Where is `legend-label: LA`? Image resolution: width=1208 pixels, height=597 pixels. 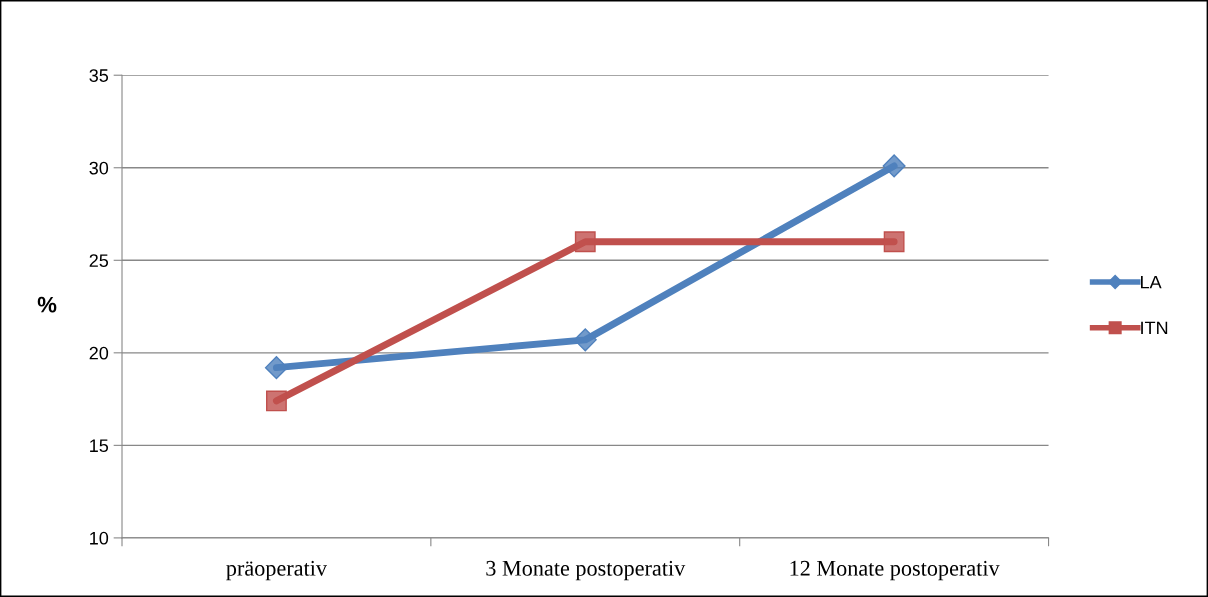
legend-label: LA is located at coordinates (1151, 282).